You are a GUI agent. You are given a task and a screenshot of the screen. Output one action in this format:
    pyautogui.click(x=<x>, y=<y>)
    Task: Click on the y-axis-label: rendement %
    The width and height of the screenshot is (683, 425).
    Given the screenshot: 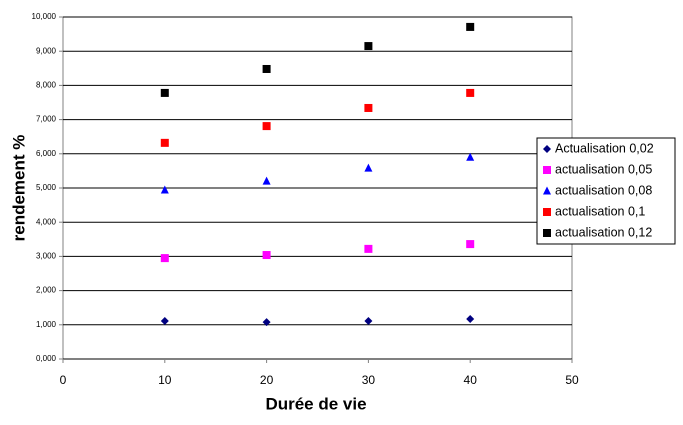 What is the action you would take?
    pyautogui.click(x=18, y=188)
    